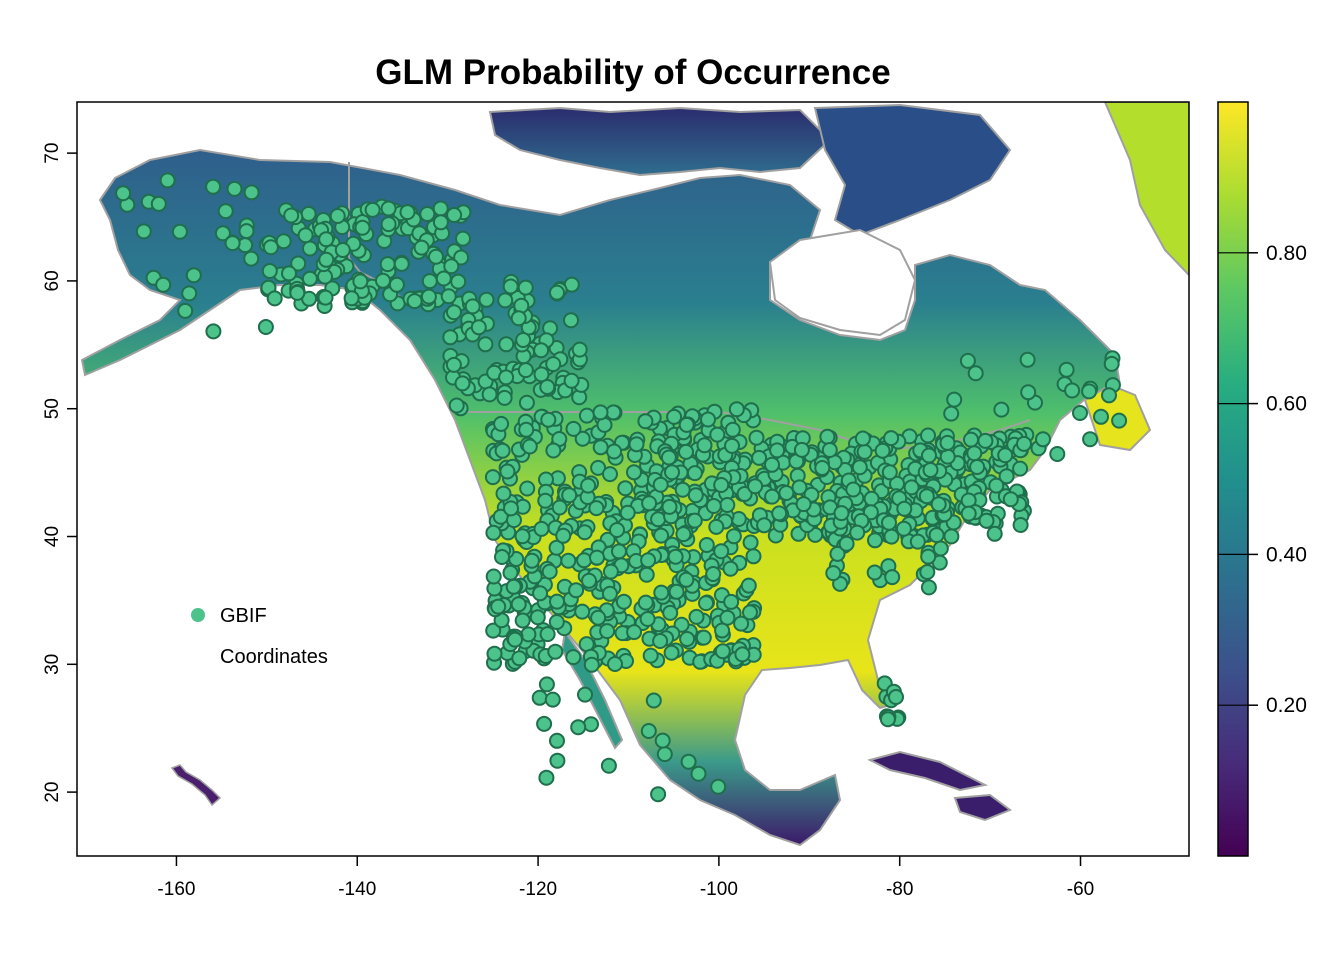 The image size is (1344, 960). Describe the element at coordinates (632, 72) in the screenshot. I see `map-title: GLM Probability of Occurrence` at that location.